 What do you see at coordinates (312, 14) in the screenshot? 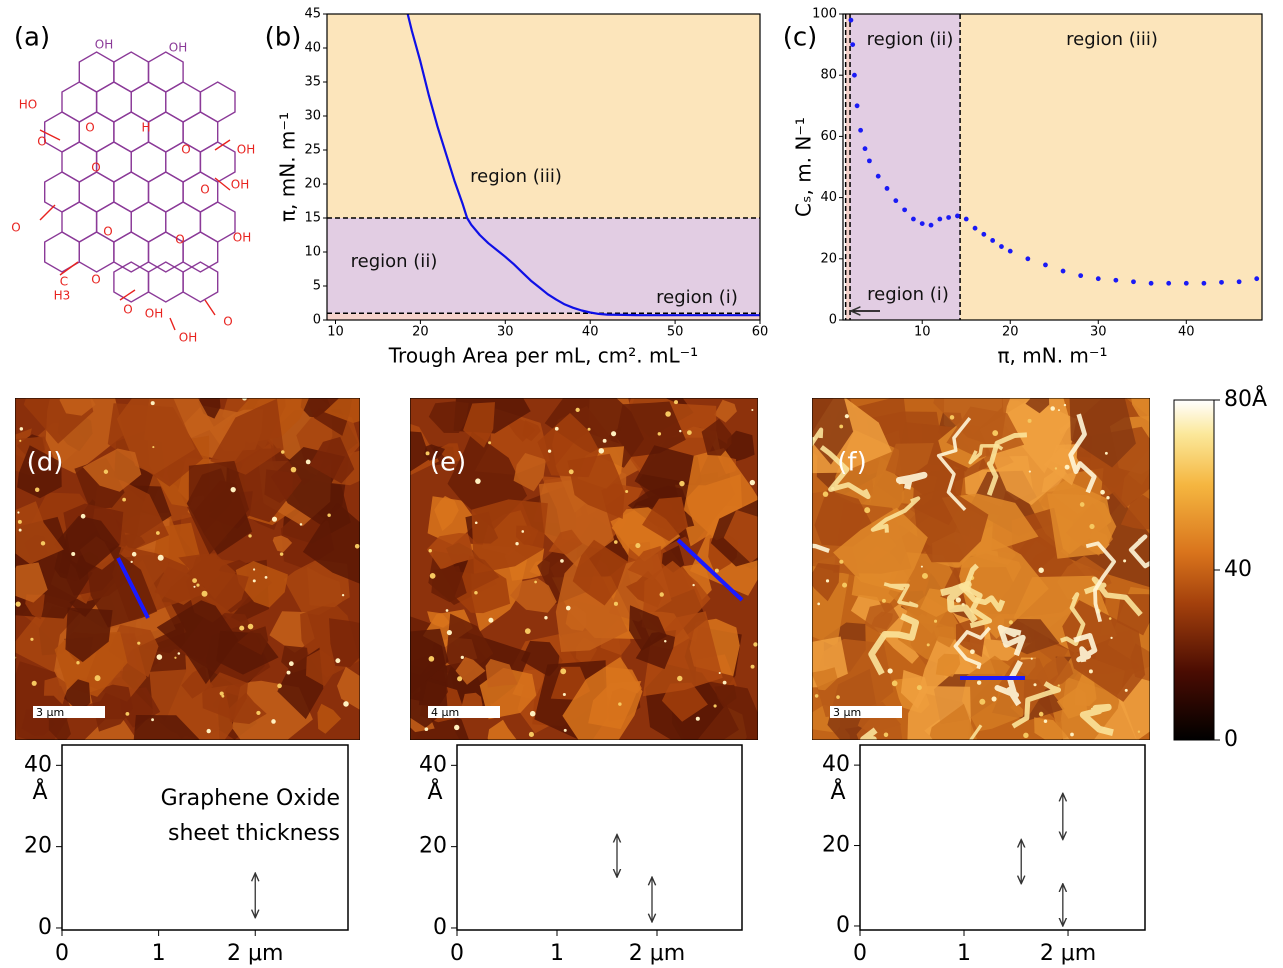
I see `y-tick-label: 45` at bounding box center [312, 14].